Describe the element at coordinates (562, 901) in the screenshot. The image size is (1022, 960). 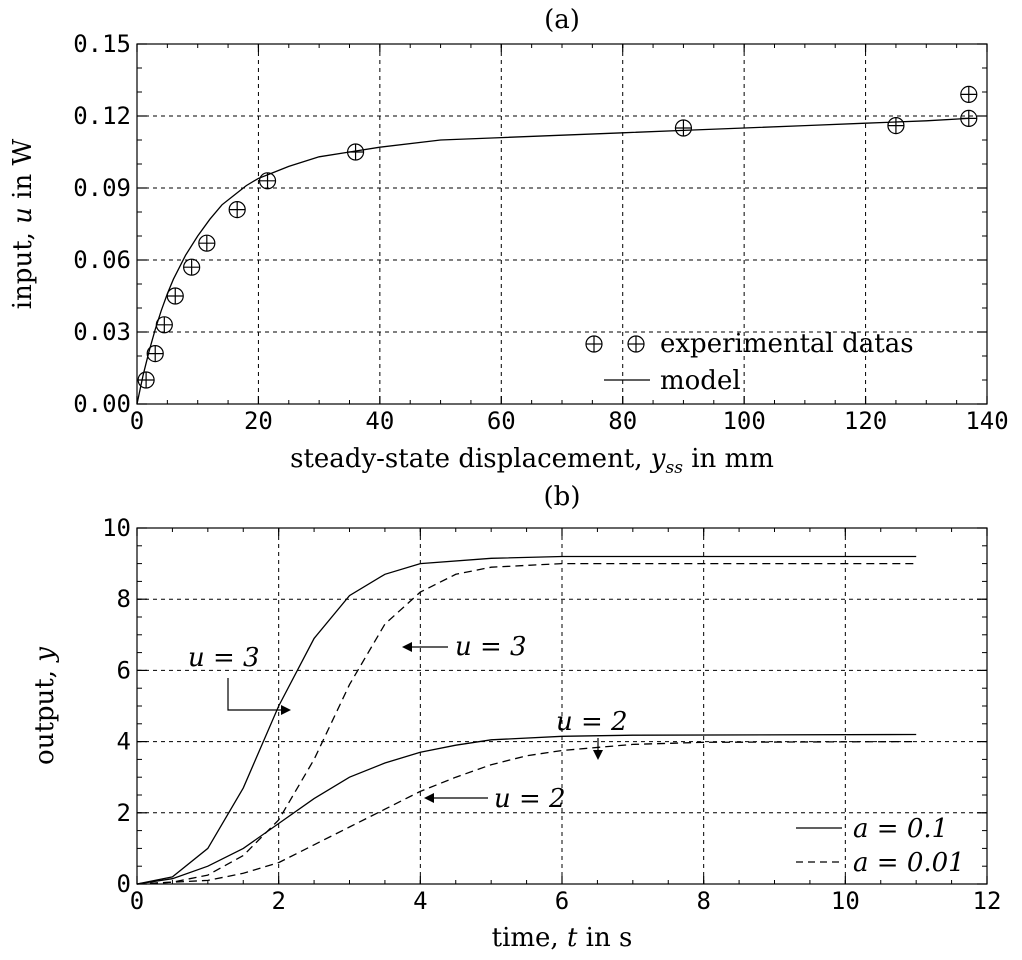
I see `x-tick-label: 6` at that location.